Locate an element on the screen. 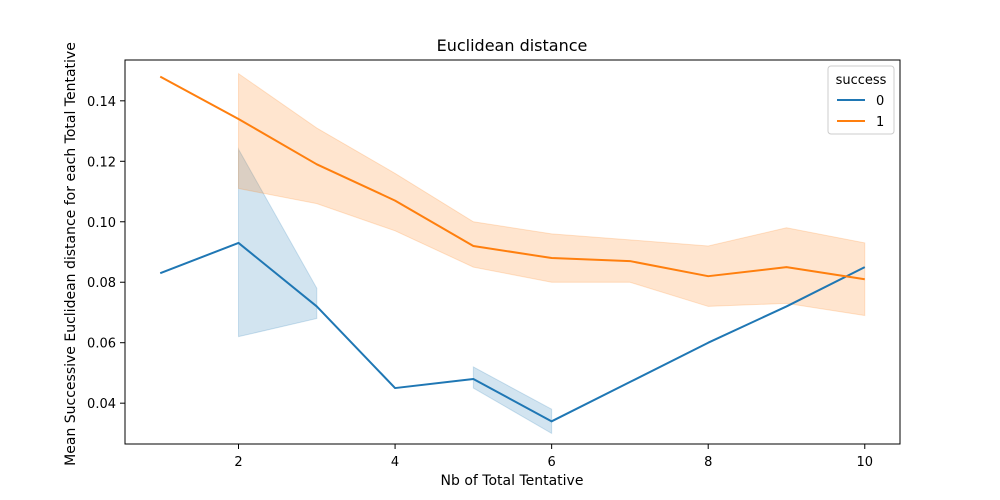  x-axis-title: Nb of Total Tentative is located at coordinates (512, 481).